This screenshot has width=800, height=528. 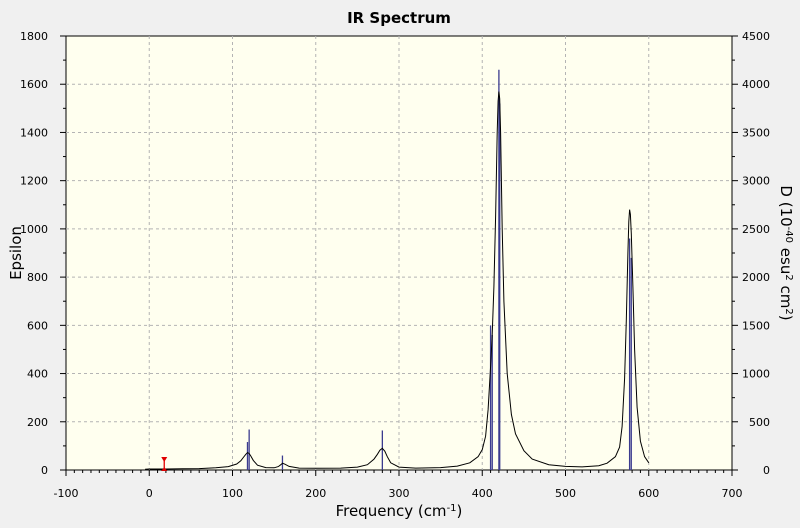 What do you see at coordinates (315, 493) in the screenshot?
I see `x-tick-label: 200` at bounding box center [315, 493].